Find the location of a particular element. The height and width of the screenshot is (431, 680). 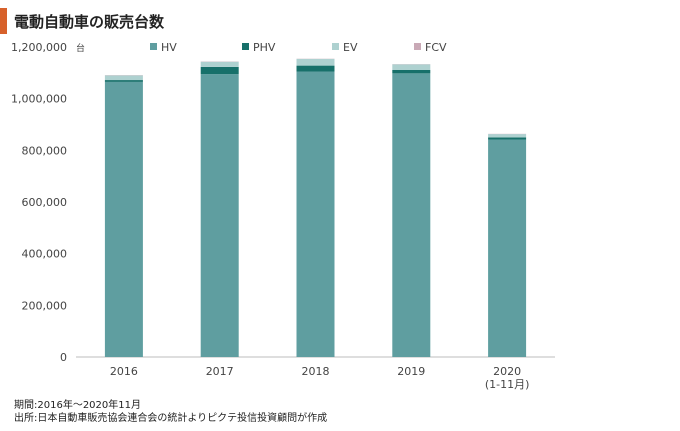

y-tick-label: 200,000 is located at coordinates (45, 305).